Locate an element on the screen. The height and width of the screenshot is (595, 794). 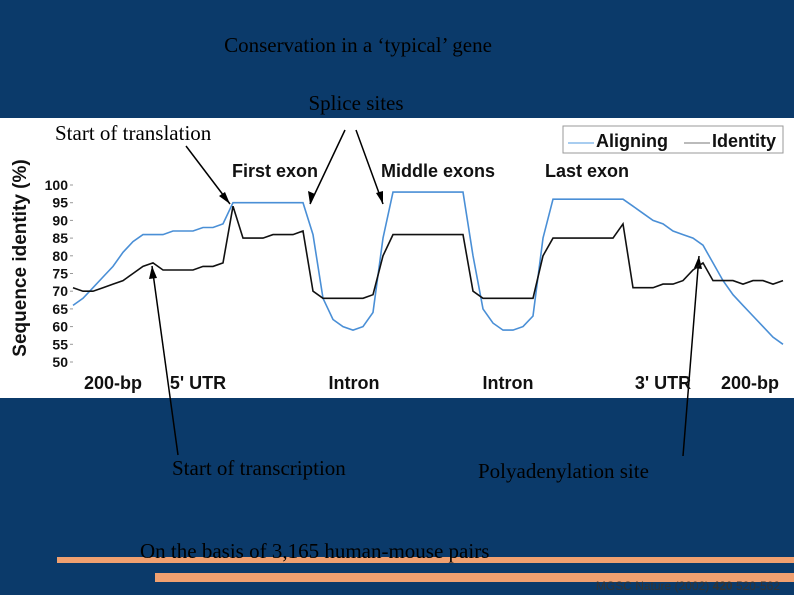
y-tick-label: 80 is located at coordinates (60, 256).